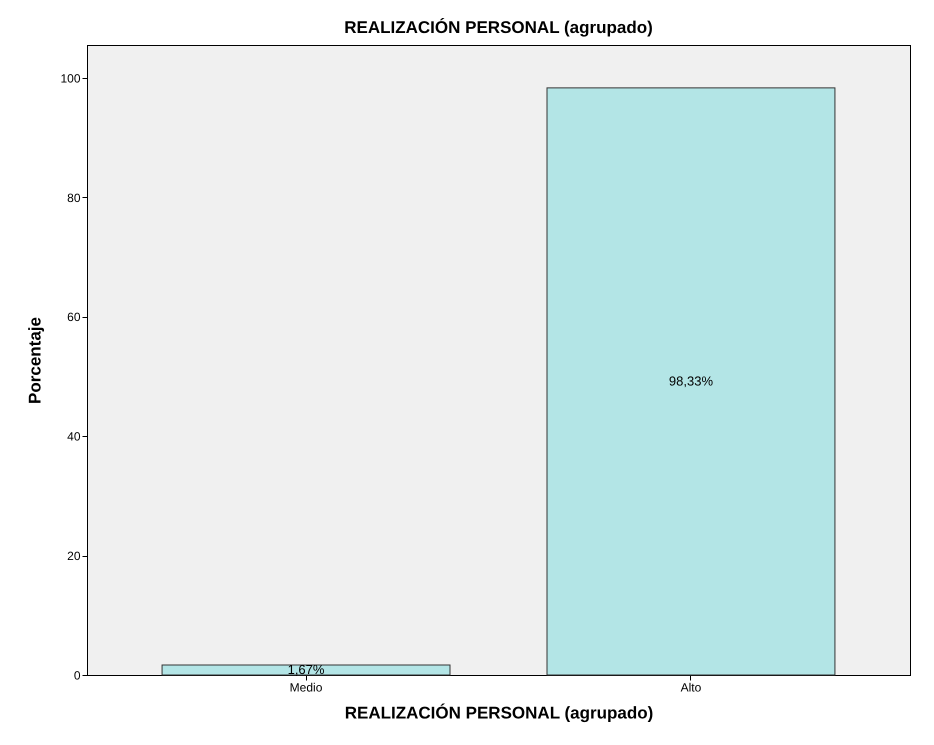 Image resolution: width=934 pixels, height=745 pixels. What do you see at coordinates (691, 687) in the screenshot?
I see `x-tick-label: Alto` at bounding box center [691, 687].